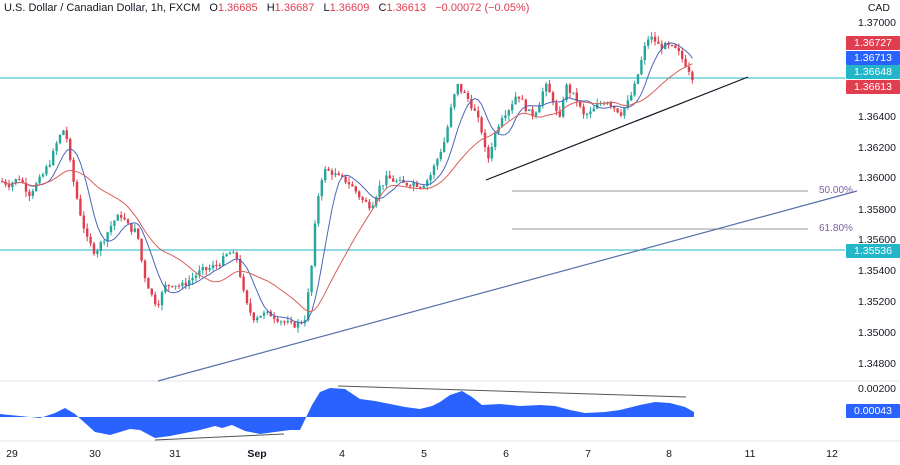 The image size is (900, 465). I want to click on currency-label: CAD, so click(878, 8).